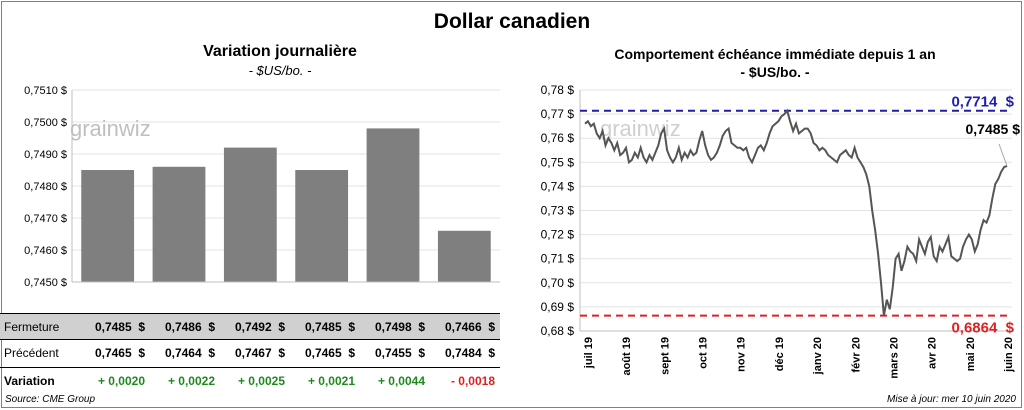 The width and height of the screenshot is (1024, 410). I want to click on table-cell: + 0,0025, so click(261, 381).